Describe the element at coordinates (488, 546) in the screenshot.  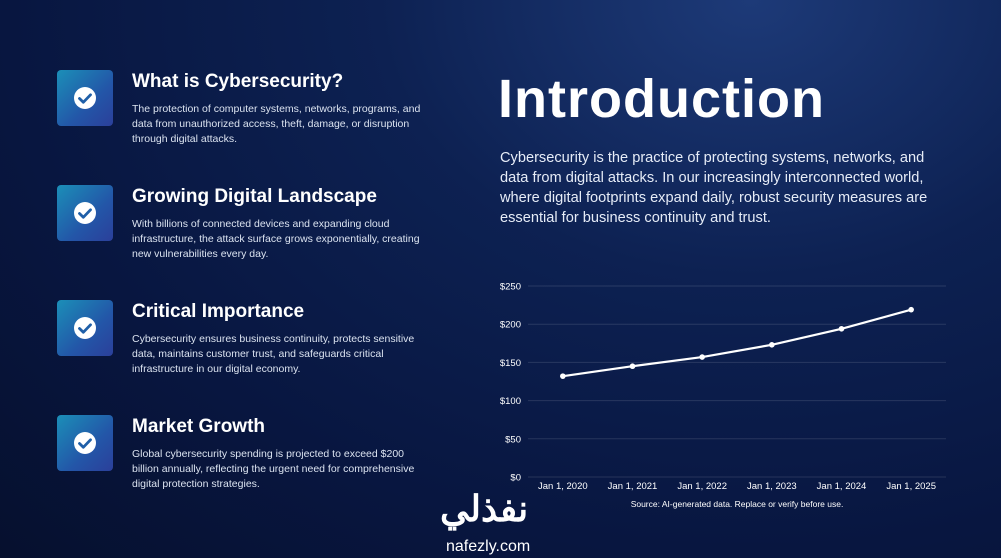
I see `watermark-site: nafezly.com` at that location.